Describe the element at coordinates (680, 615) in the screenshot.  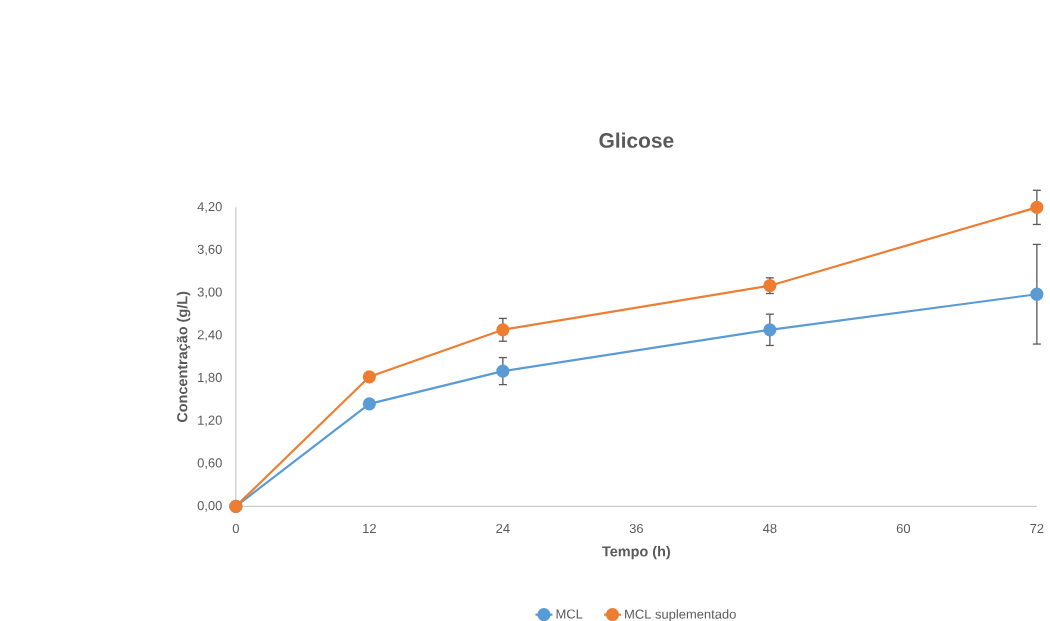
I see `legend-label: MCL suplementado` at that location.